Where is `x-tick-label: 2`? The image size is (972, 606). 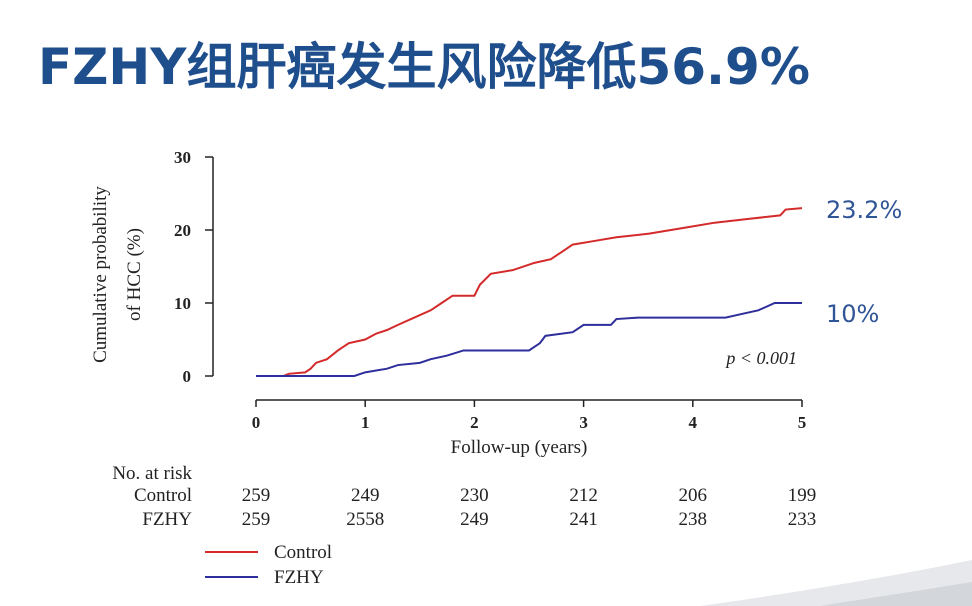 x-tick-label: 2 is located at coordinates (474, 422).